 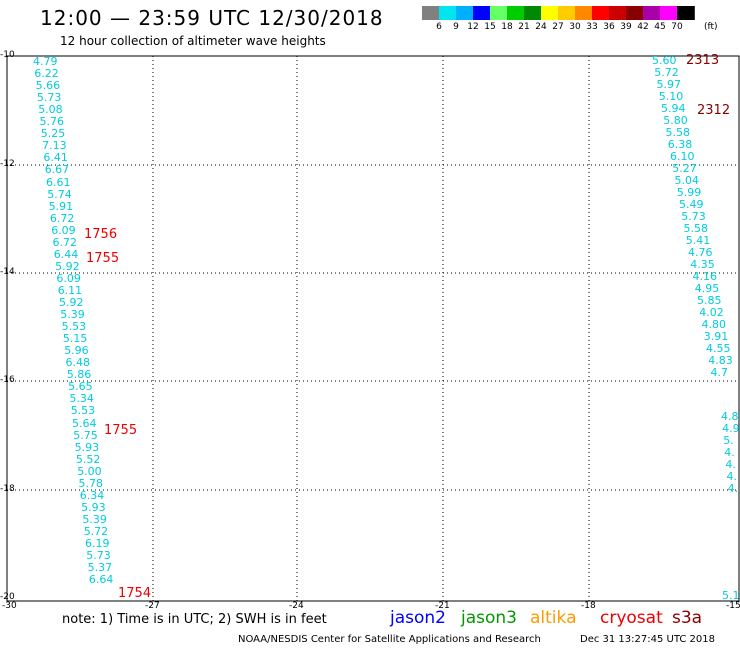 What do you see at coordinates (135, 593) in the screenshot?
I see `pass-time-label: 1754` at bounding box center [135, 593].